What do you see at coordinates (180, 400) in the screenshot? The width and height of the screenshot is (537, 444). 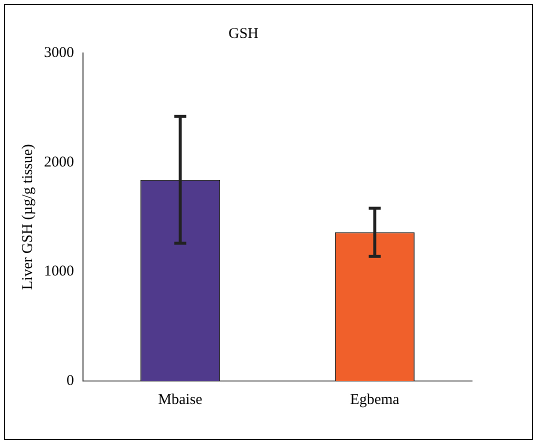 I see `x-tick-label: Mbaise` at bounding box center [180, 400].